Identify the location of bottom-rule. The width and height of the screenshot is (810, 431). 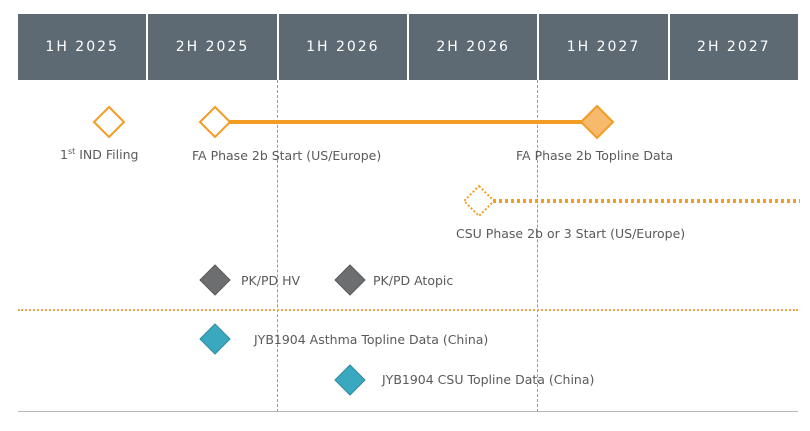
(408, 411).